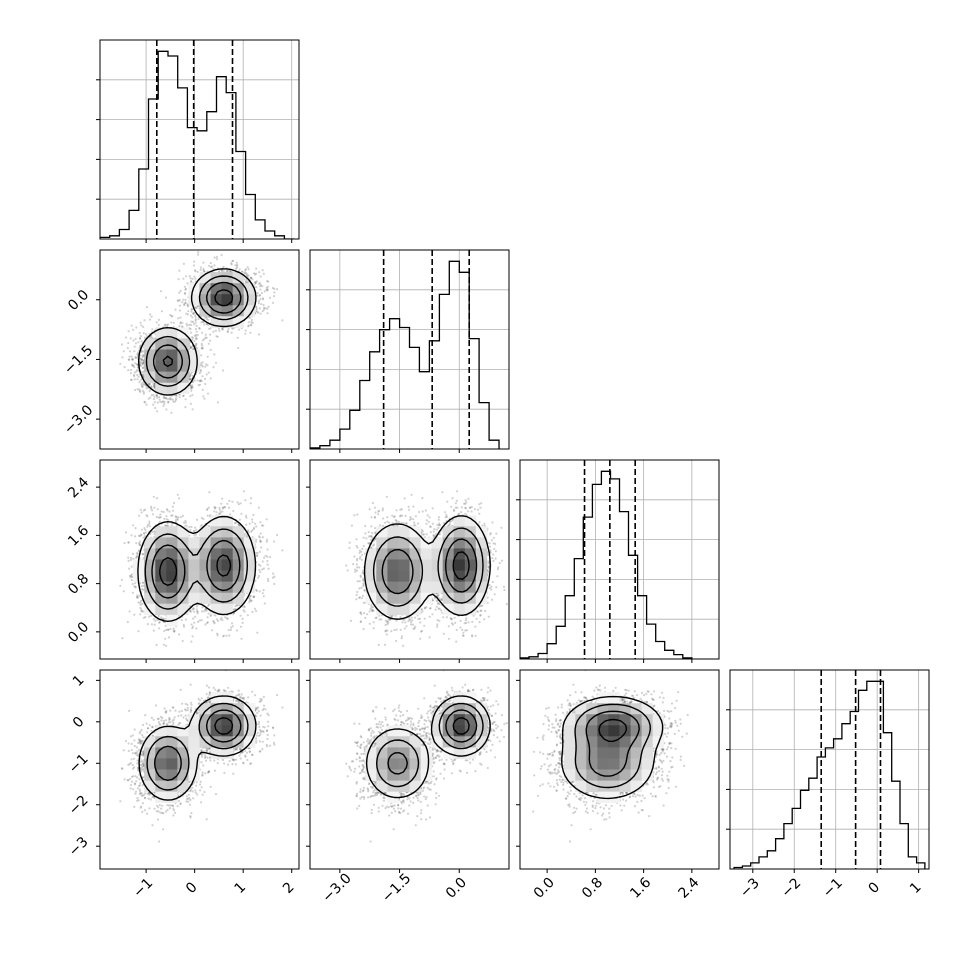 The image size is (970, 970). I want to click on scatter-point-1-0-1994, so click(154, 385).